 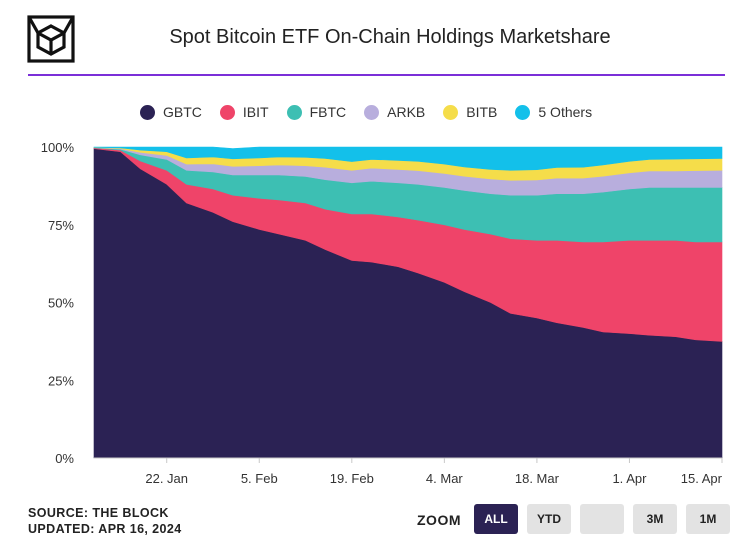 I want to click on x-tick-label: 4. Mar, so click(x=445, y=478).